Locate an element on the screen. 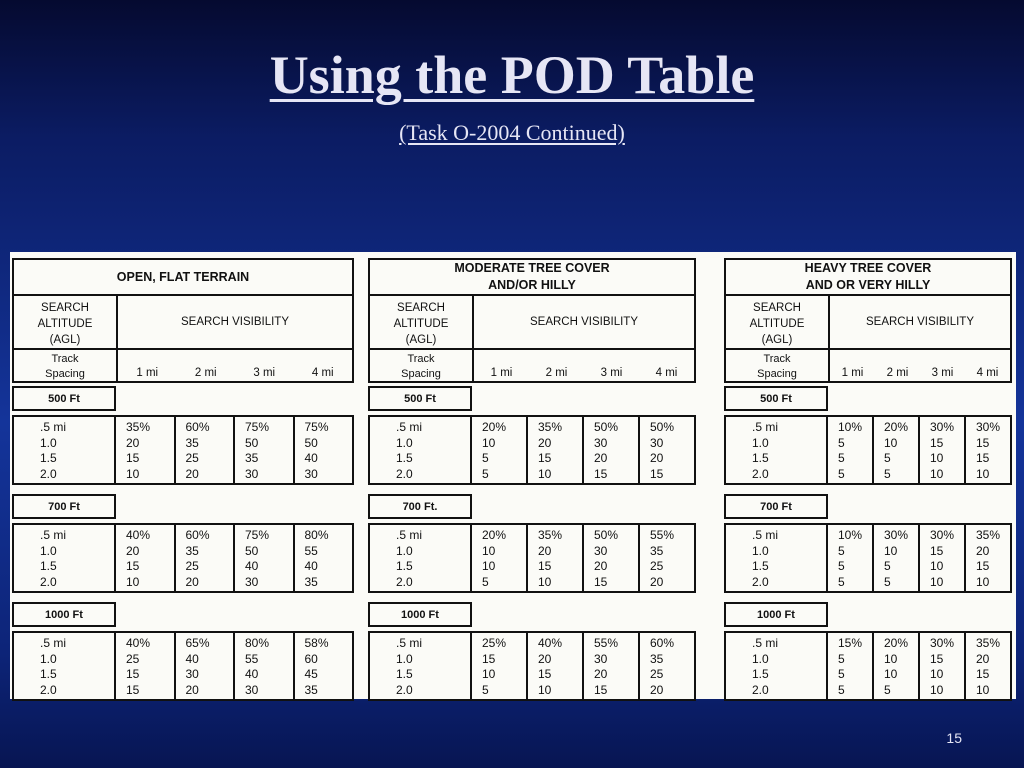 This screenshot has width=1024, height=768. visibility-columns: 1 mi 2 mi 3 mi 4 mi is located at coordinates (235, 366).